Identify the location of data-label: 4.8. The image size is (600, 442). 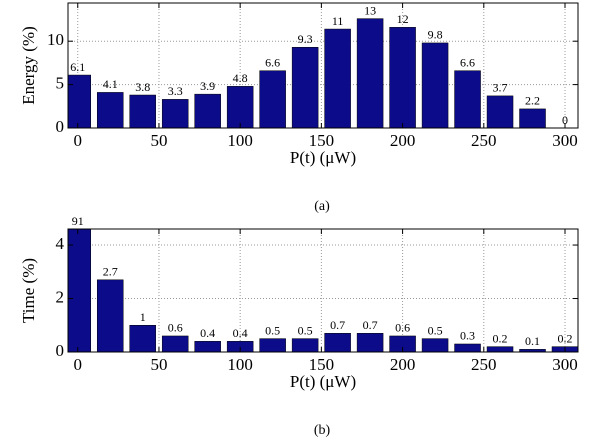
(240, 78).